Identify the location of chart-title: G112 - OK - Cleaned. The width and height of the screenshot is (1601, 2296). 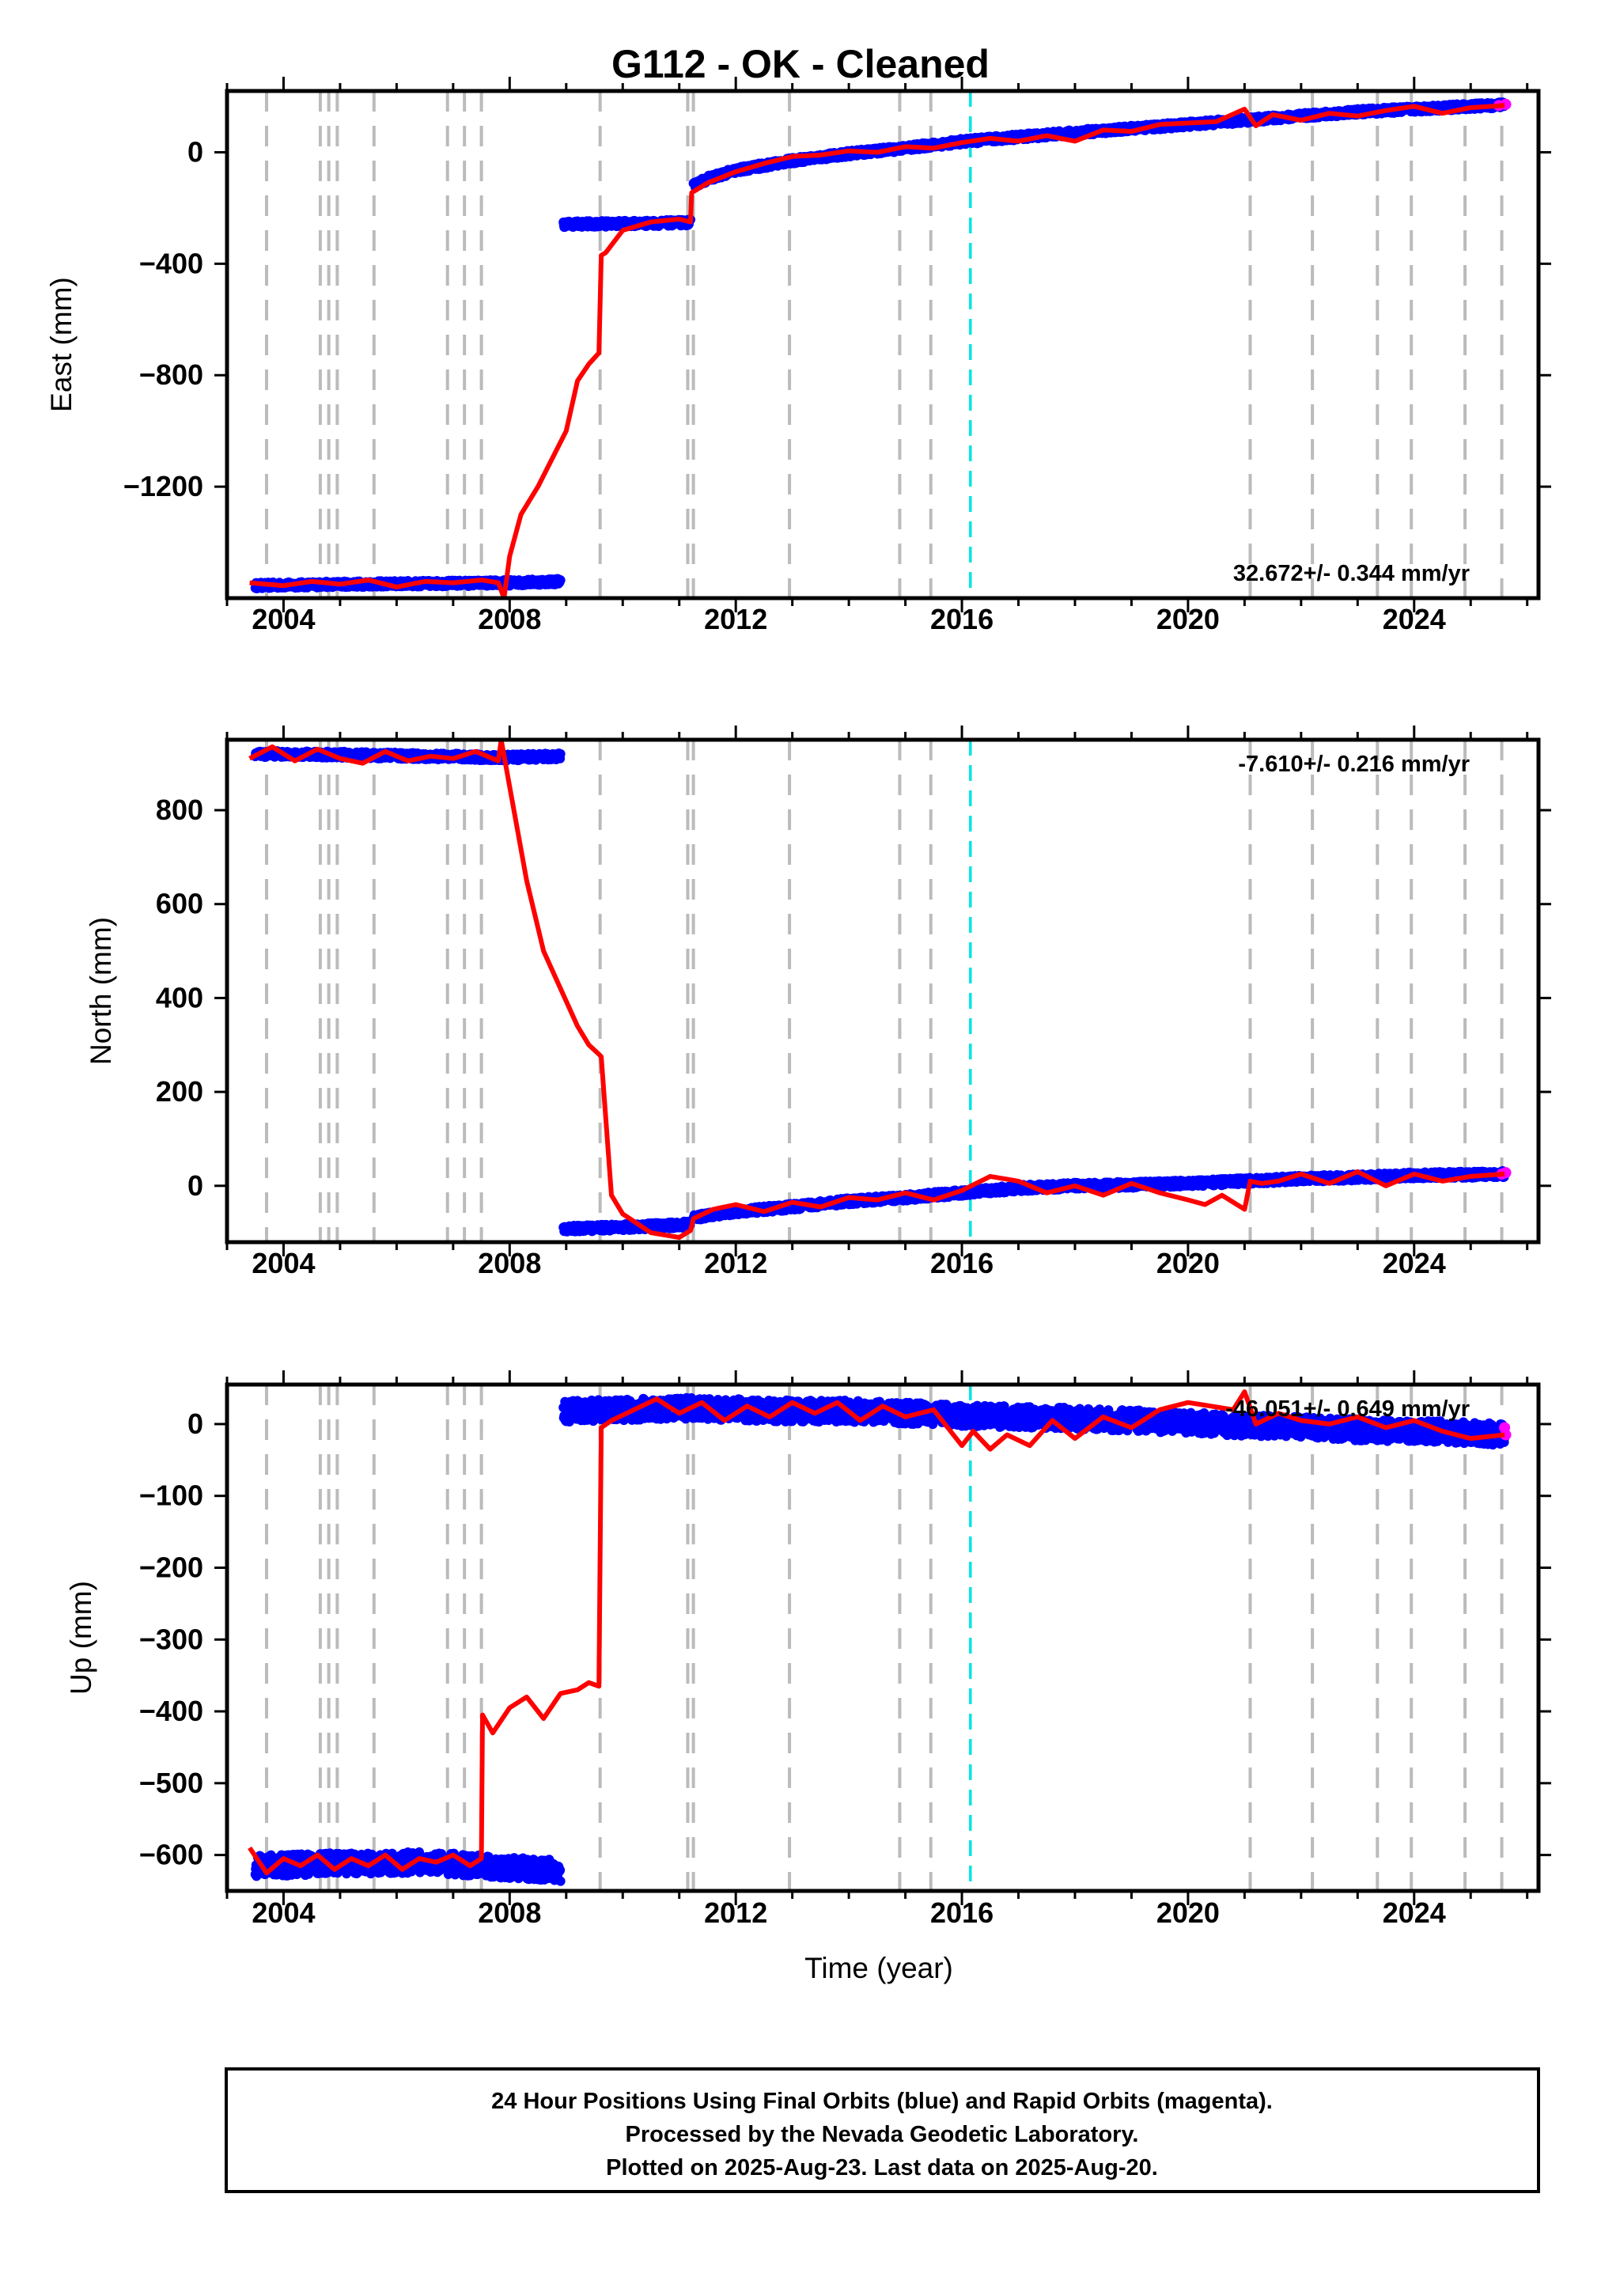
(800, 64).